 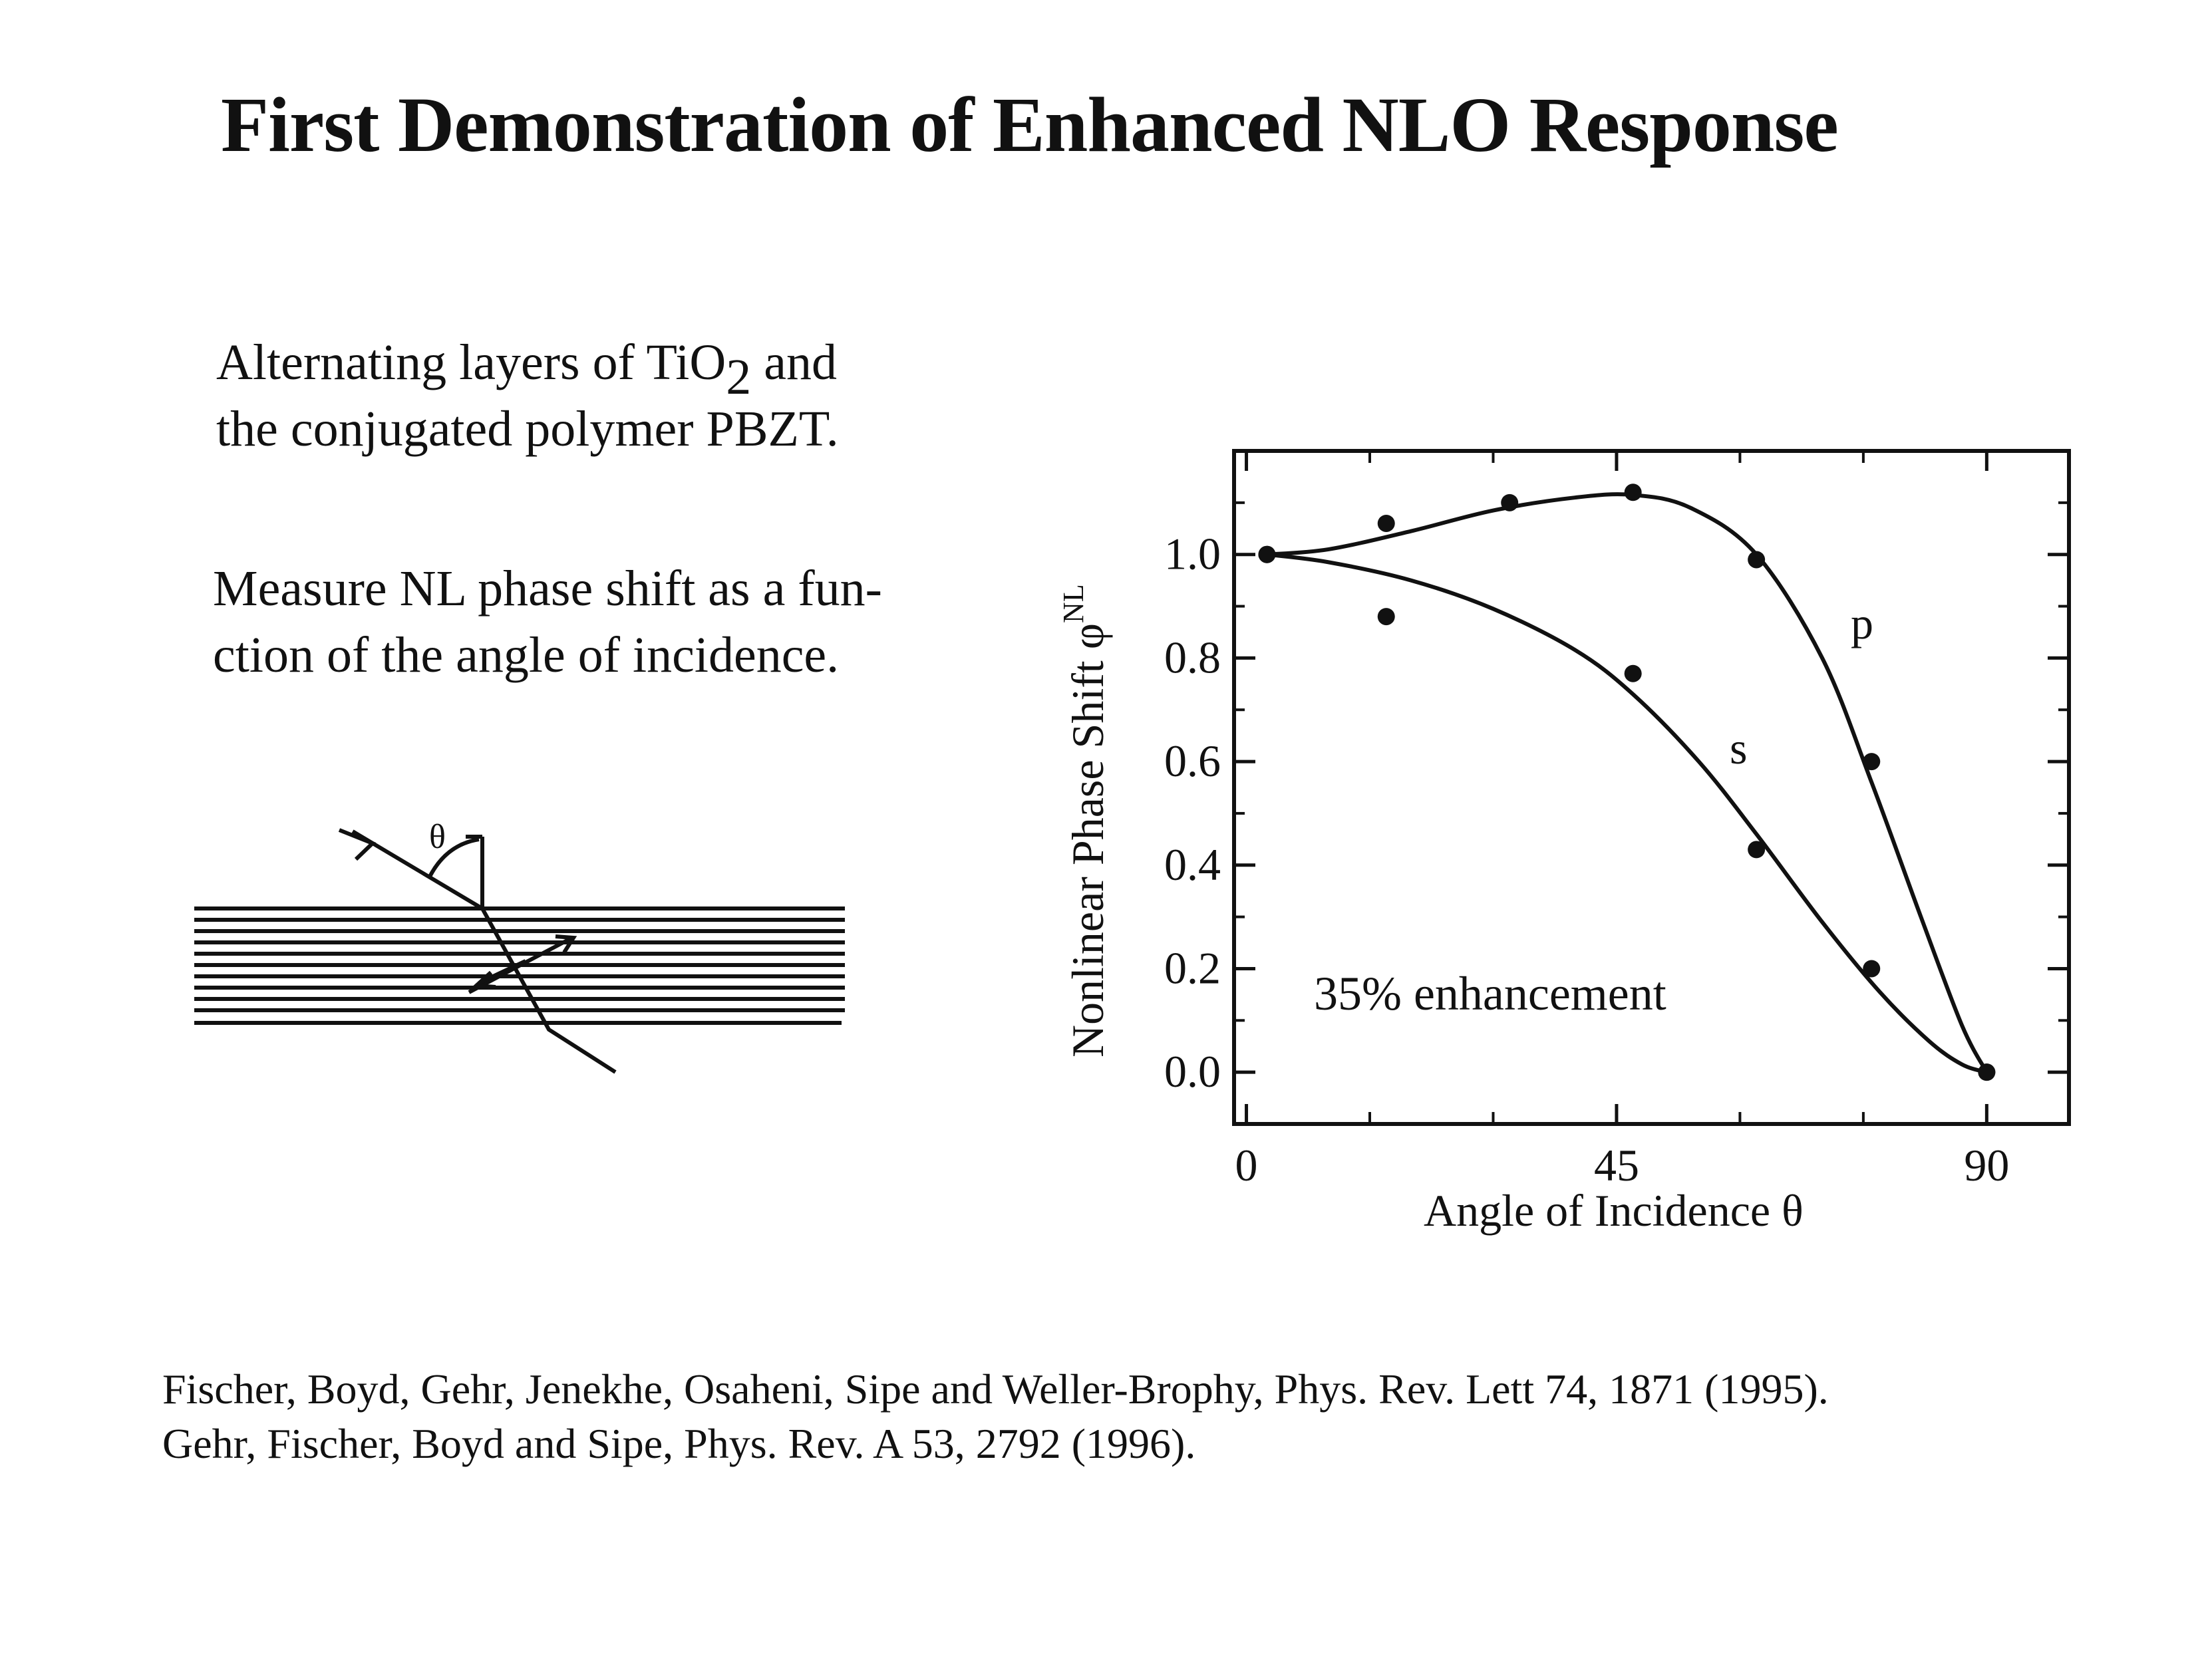 What do you see at coordinates (1192, 657) in the screenshot?
I see `y-tick-label: 0.8` at bounding box center [1192, 657].